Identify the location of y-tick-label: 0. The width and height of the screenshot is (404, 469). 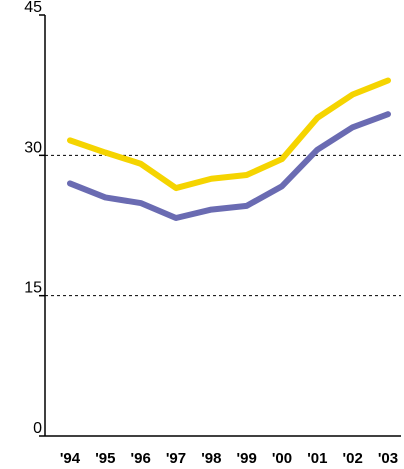
(37, 428).